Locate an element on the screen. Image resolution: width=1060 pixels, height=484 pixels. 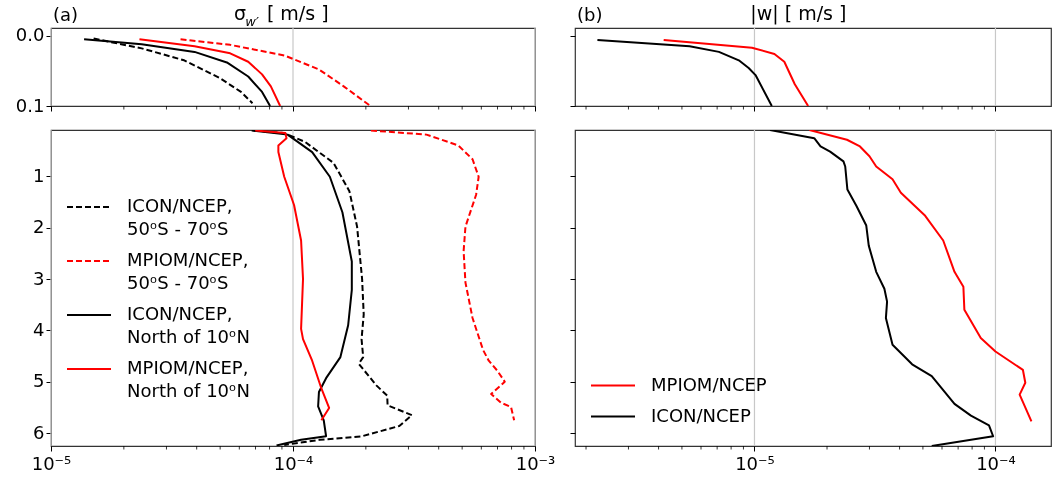
y-tick-label: 3 is located at coordinates (39, 278).